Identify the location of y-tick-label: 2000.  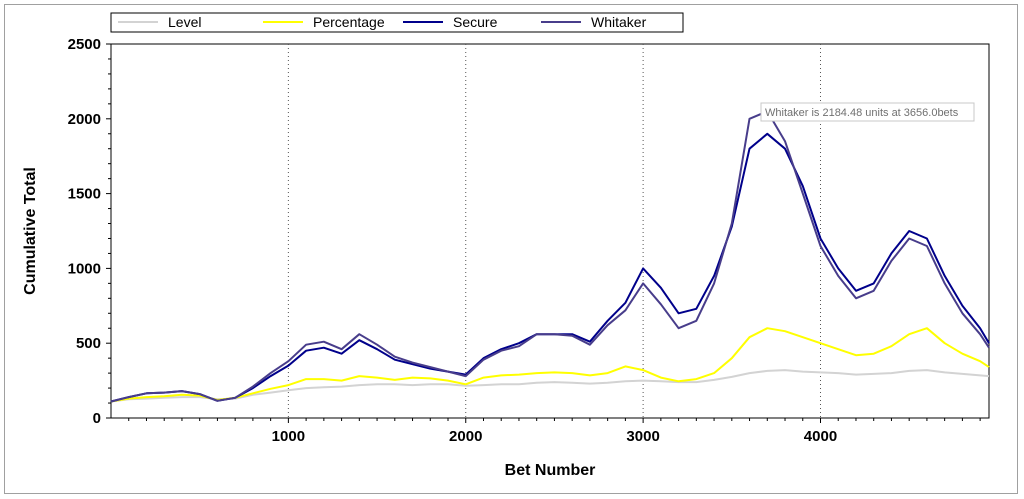
(84, 119).